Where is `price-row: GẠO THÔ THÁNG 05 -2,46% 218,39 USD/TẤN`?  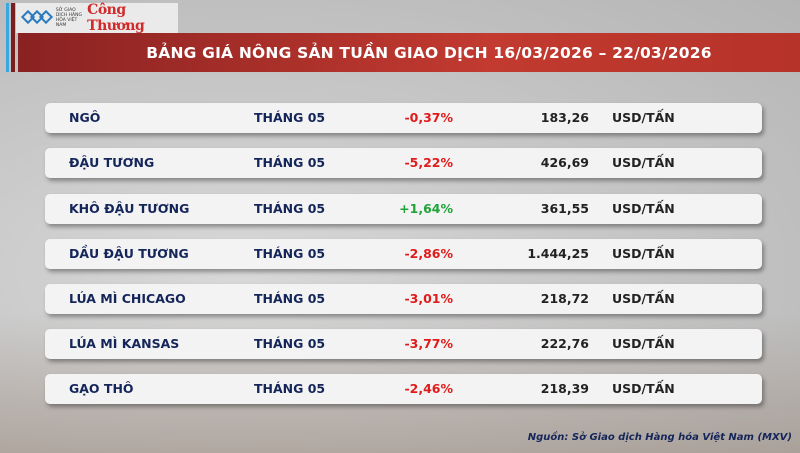 price-row: GẠO THÔ THÁNG 05 -2,46% 218,39 USD/TẤN is located at coordinates (403, 389).